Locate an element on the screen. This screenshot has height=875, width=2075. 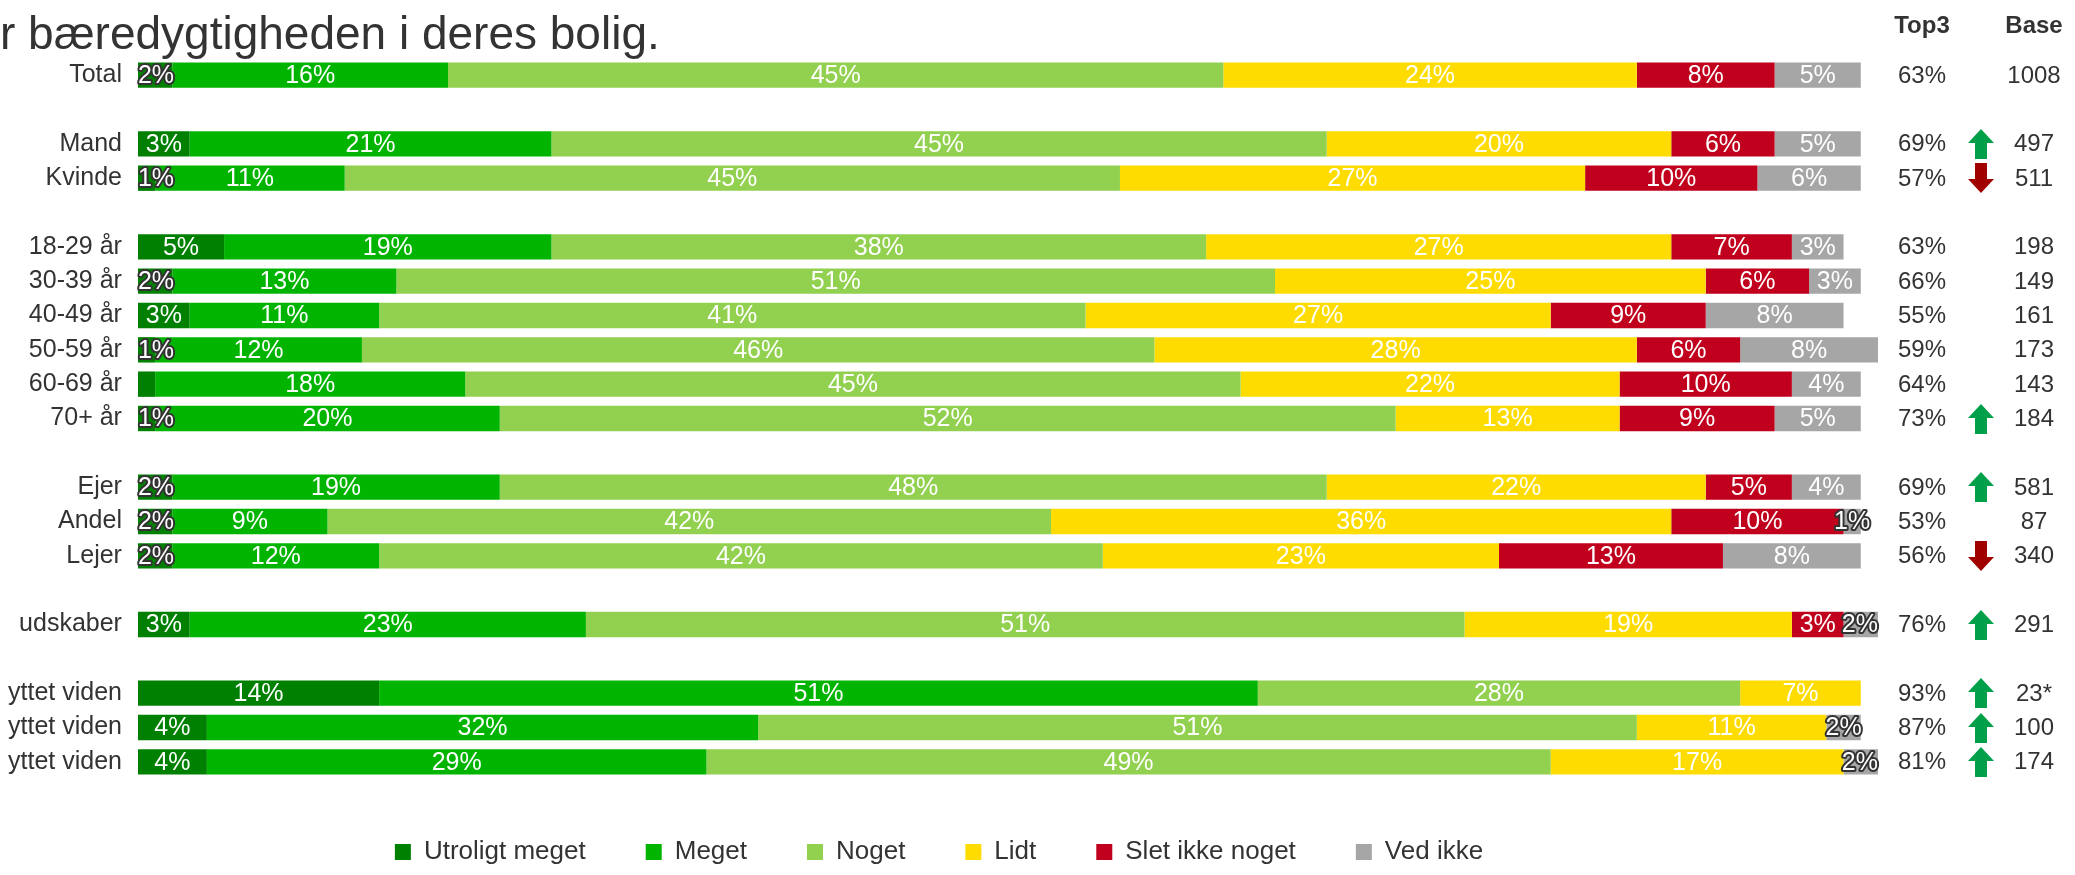
text: 340 is located at coordinates (2034, 555).